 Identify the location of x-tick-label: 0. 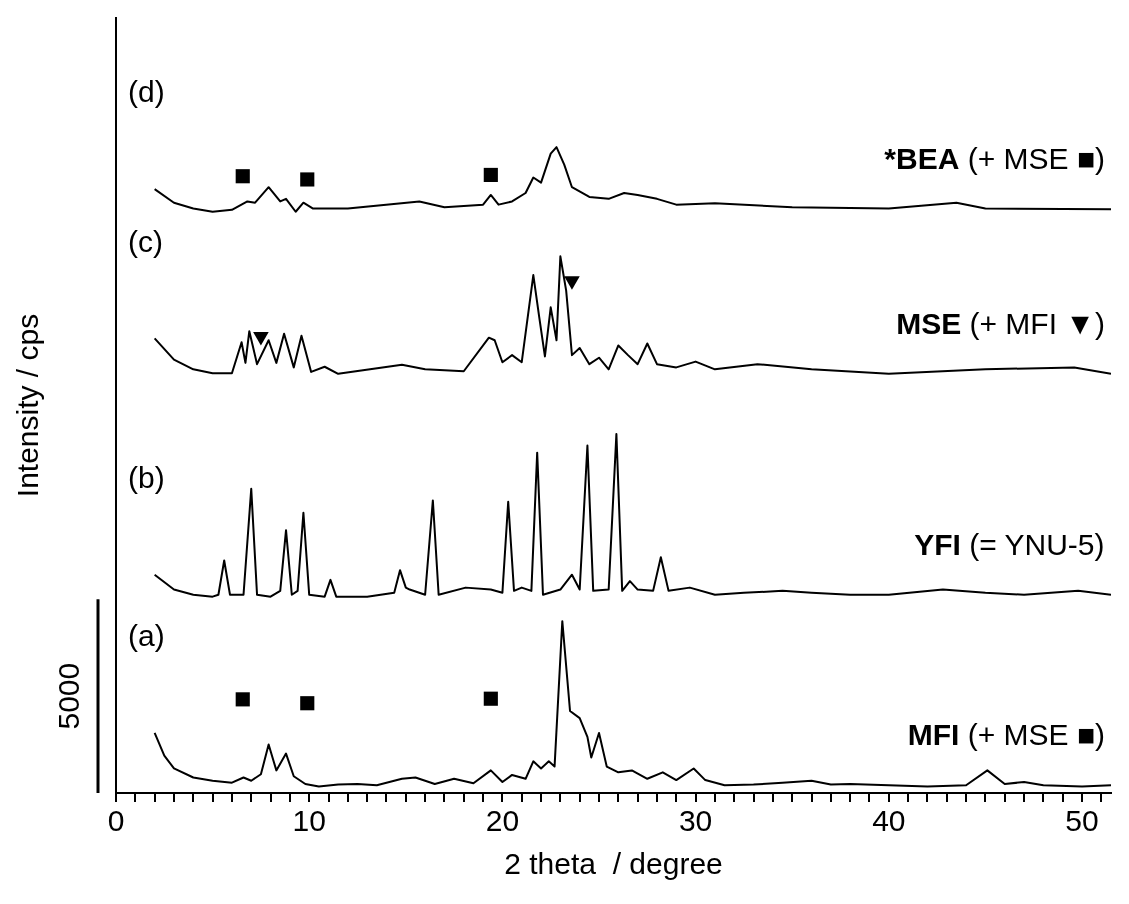
(116, 821).